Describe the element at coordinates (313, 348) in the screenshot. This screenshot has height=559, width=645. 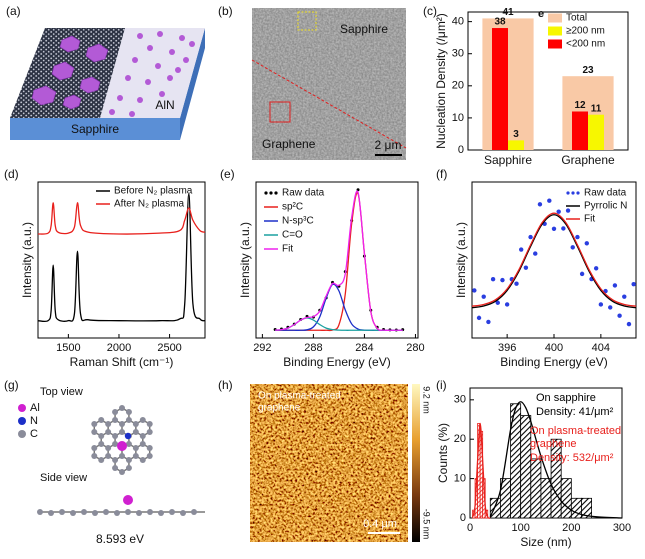
I see `x-tick-label: 288` at that location.